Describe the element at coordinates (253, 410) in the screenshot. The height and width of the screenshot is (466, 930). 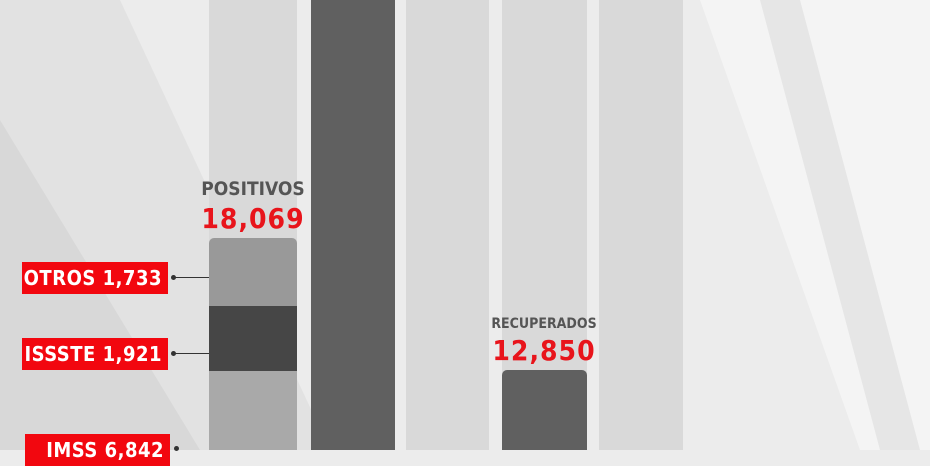
I see `bar-segment-imss` at that location.